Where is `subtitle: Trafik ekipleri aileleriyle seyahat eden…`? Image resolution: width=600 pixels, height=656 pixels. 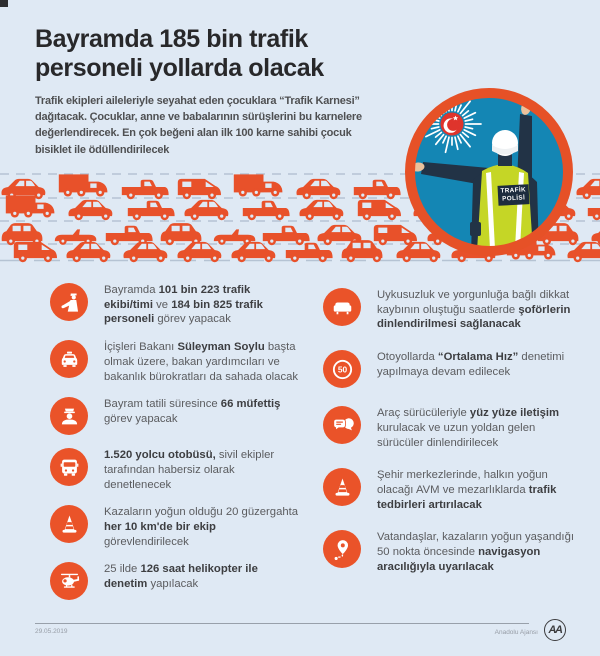
subtitle: Trafik ekipleri aileleriyle seyahat eden… is located at coordinates (198, 125).